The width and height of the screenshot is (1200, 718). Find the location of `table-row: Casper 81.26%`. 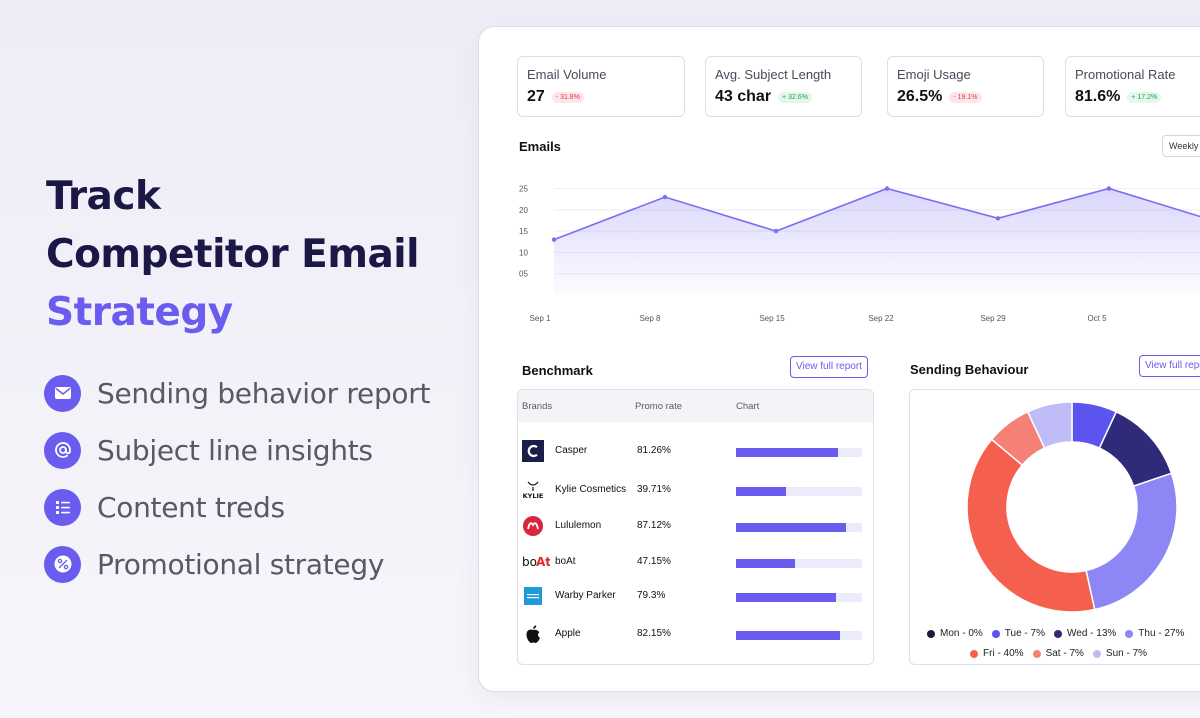

table-row: Casper 81.26% is located at coordinates (695, 451).